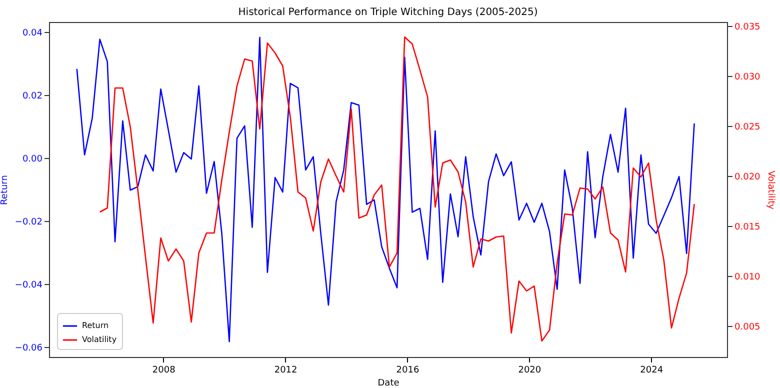 This screenshot has height=388, width=780. Describe the element at coordinates (99, 339) in the screenshot. I see `legend-label: Volatility` at that location.